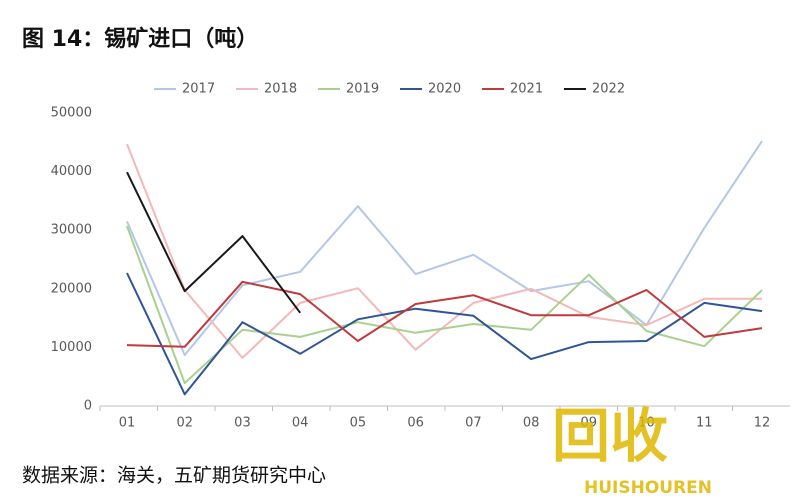 This screenshot has width=800, height=500. What do you see at coordinates (242, 423) in the screenshot?
I see `x-tick-label: 03` at bounding box center [242, 423].